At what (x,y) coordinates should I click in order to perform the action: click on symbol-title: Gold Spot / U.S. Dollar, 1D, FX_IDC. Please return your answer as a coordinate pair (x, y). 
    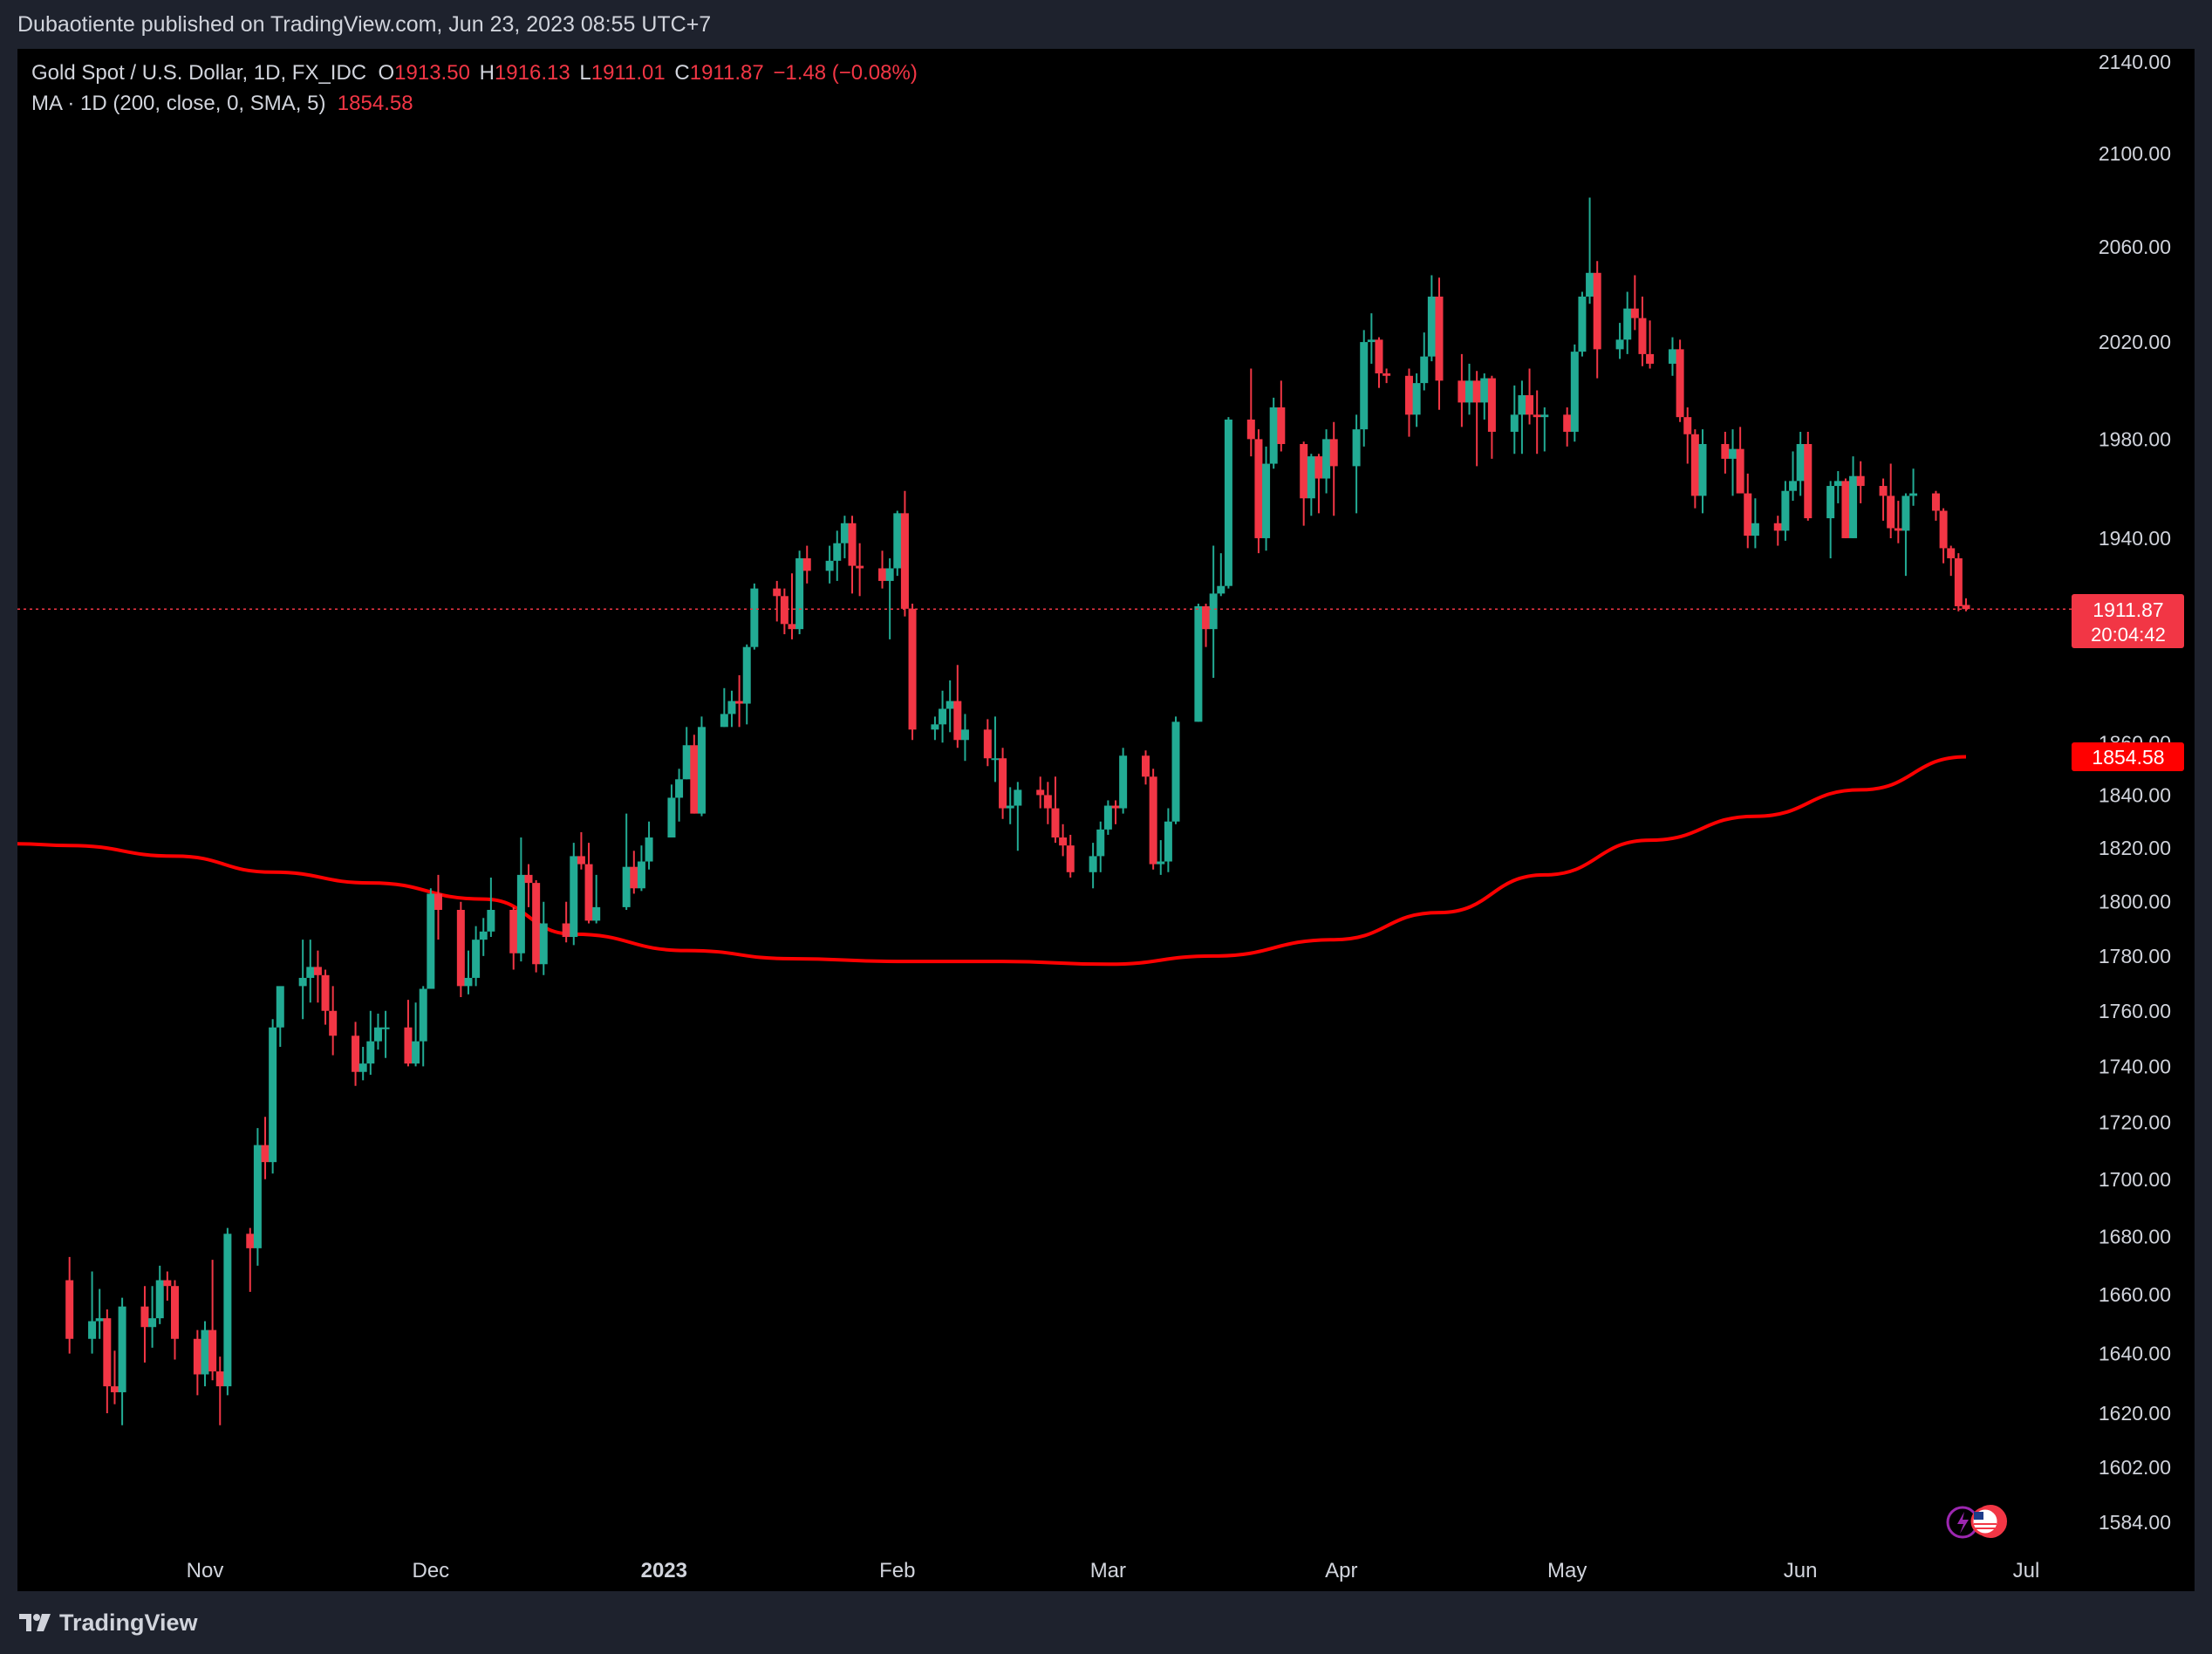
    Looking at the image, I should click on (199, 73).